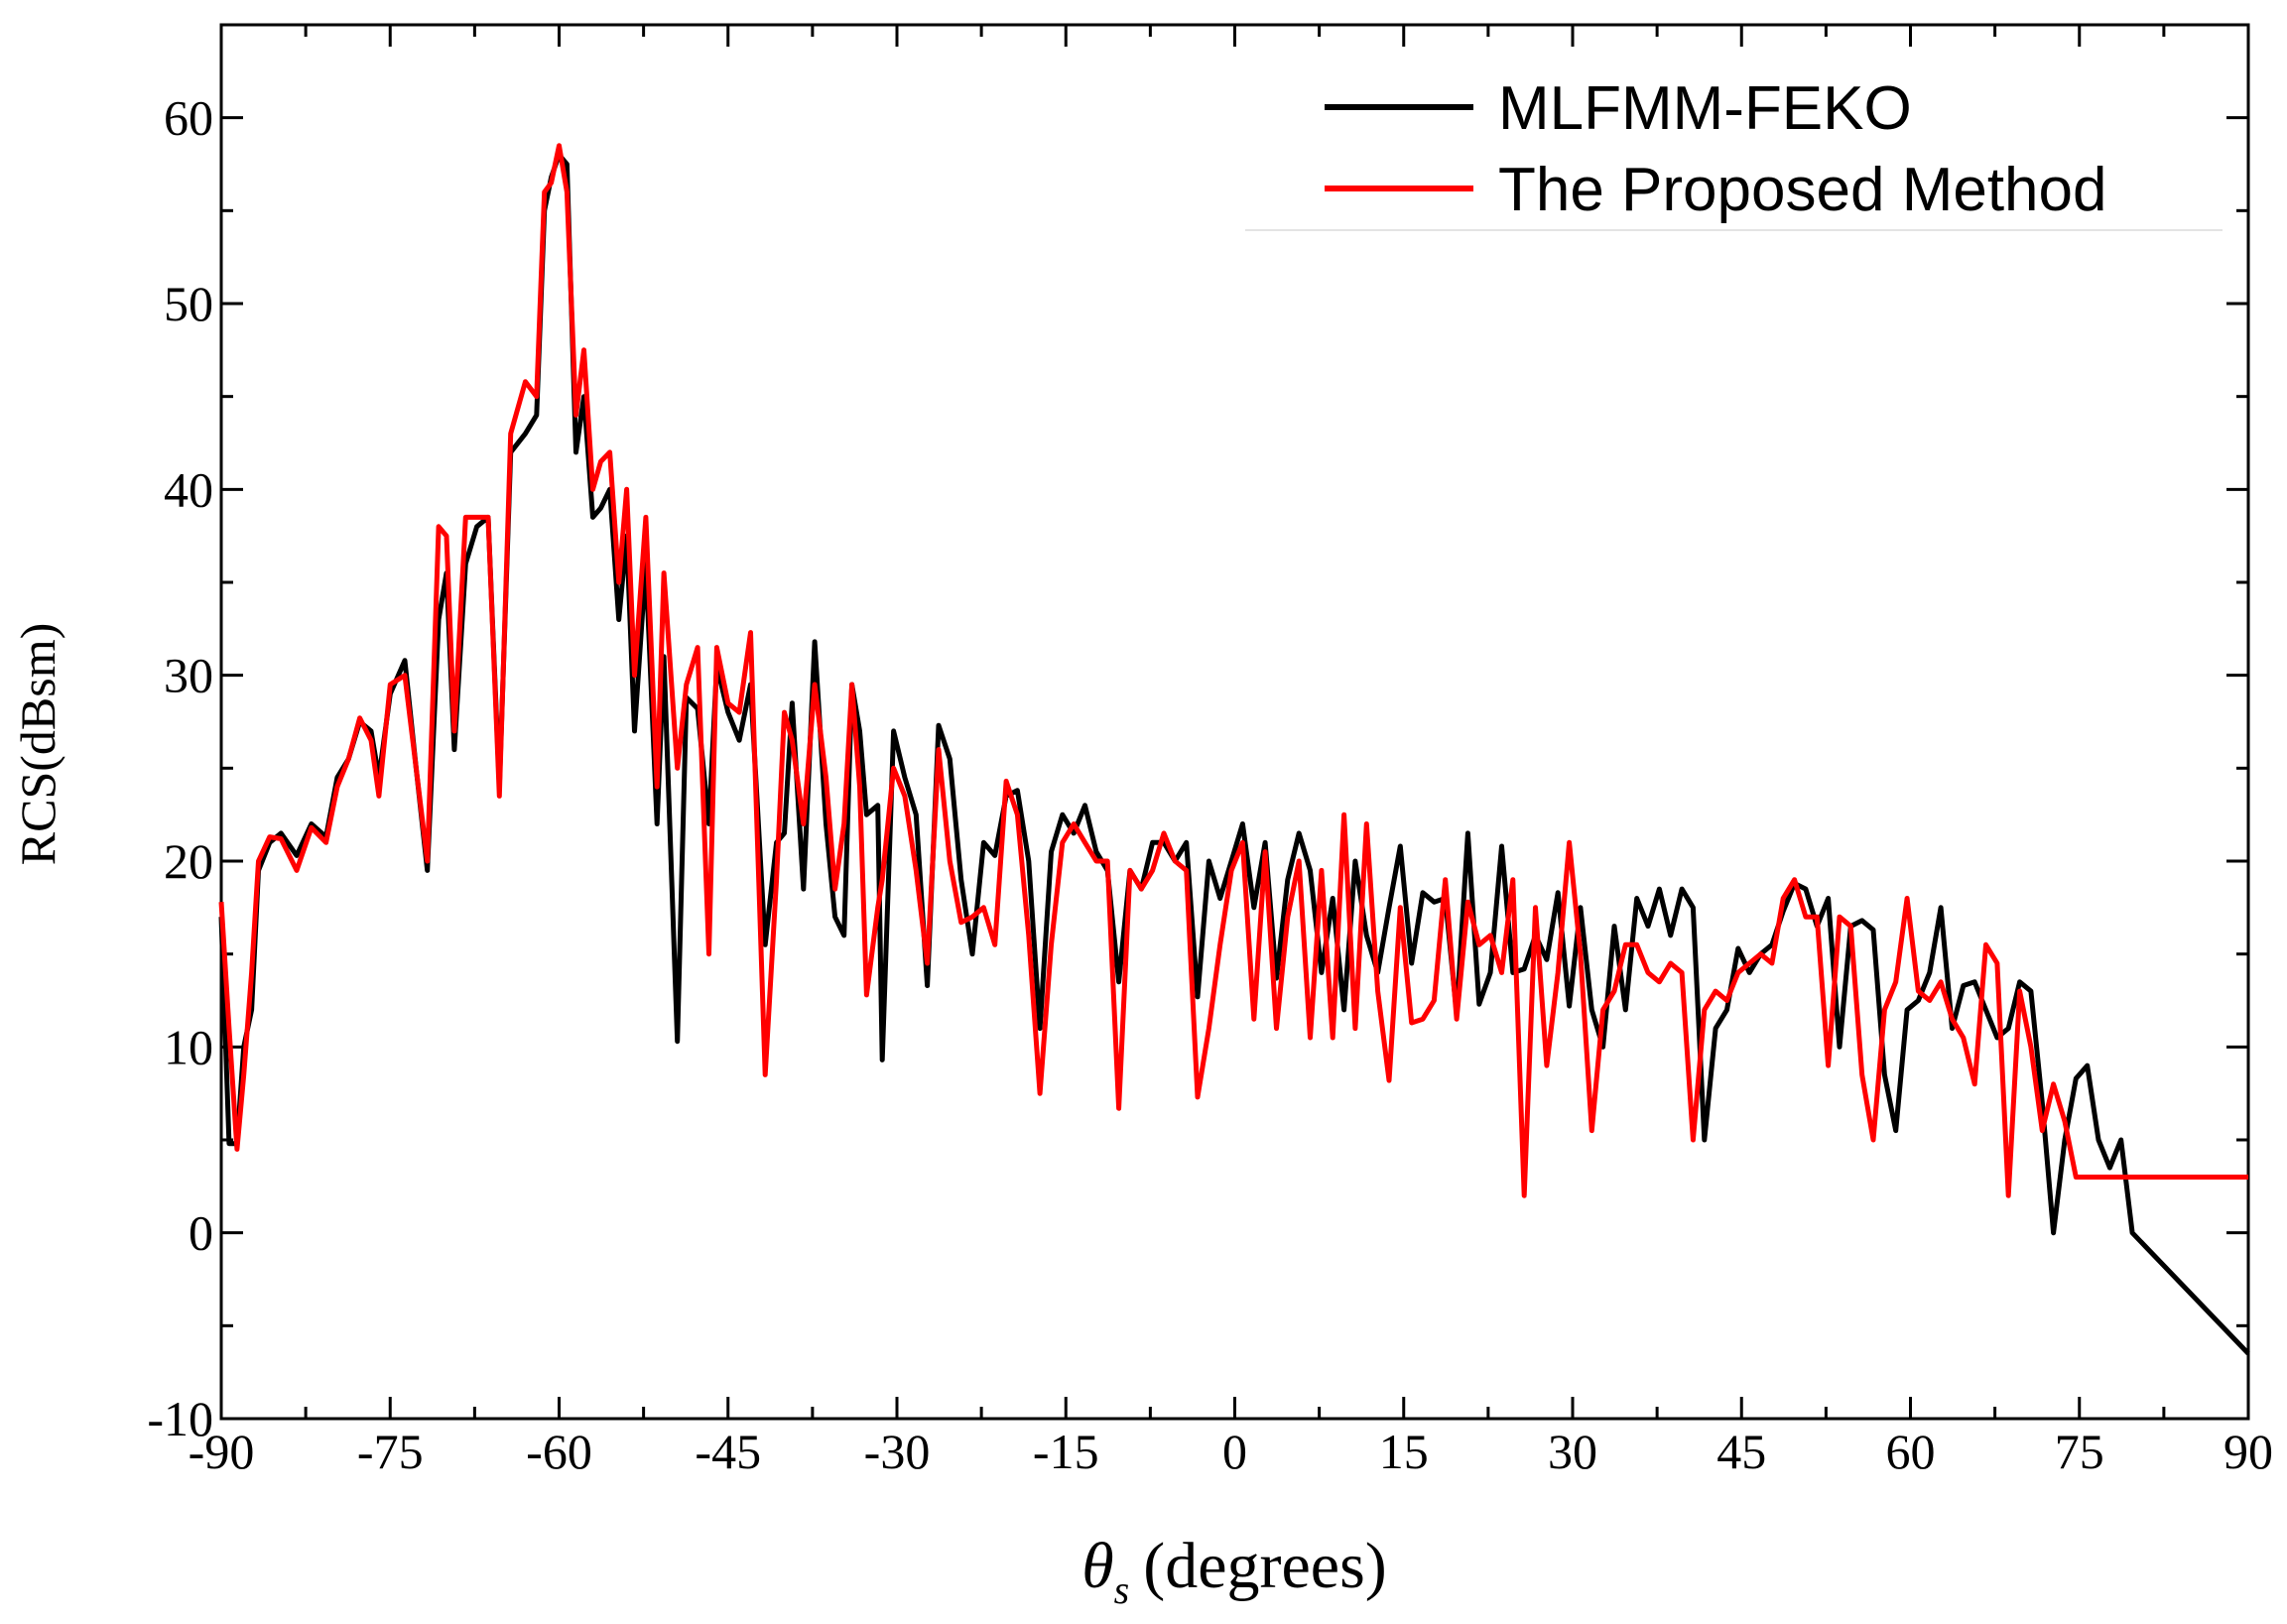 This screenshot has height=1624, width=2287. I want to click on x-tick-label: 15, so click(1404, 1451).